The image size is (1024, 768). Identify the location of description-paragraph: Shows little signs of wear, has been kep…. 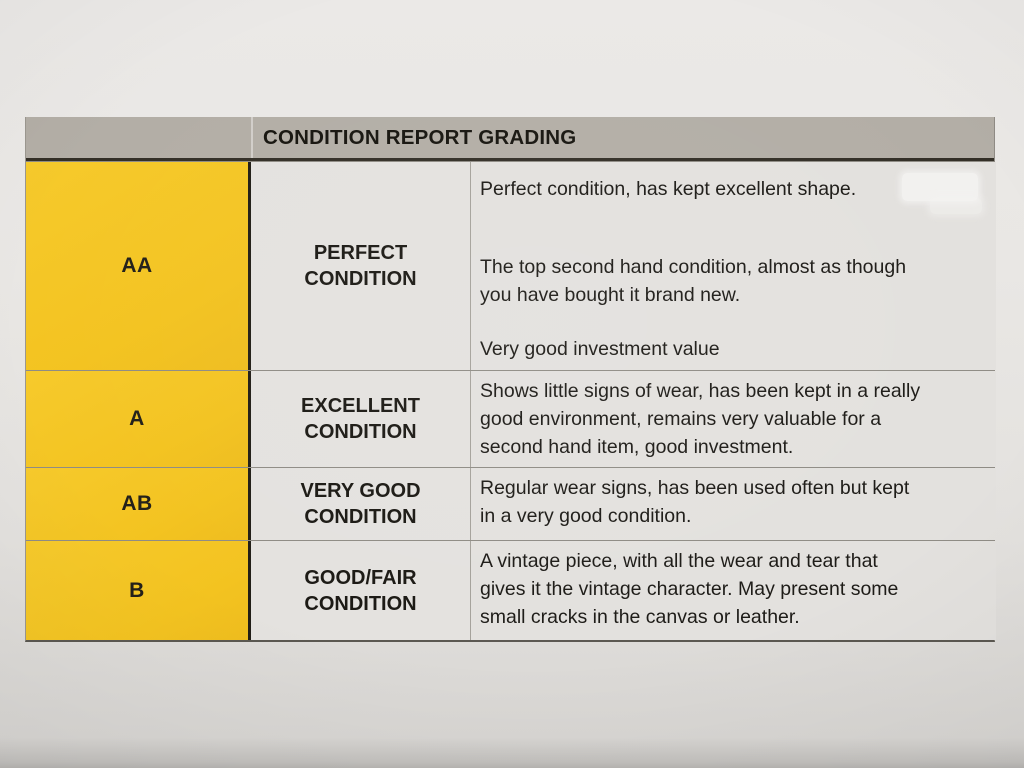
(700, 419).